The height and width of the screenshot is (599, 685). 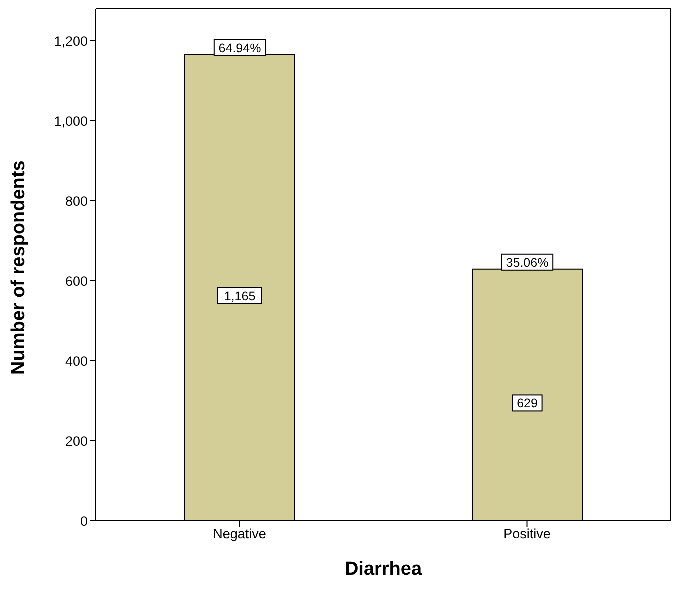 I want to click on x-tick-label: Negative, so click(x=239, y=534).